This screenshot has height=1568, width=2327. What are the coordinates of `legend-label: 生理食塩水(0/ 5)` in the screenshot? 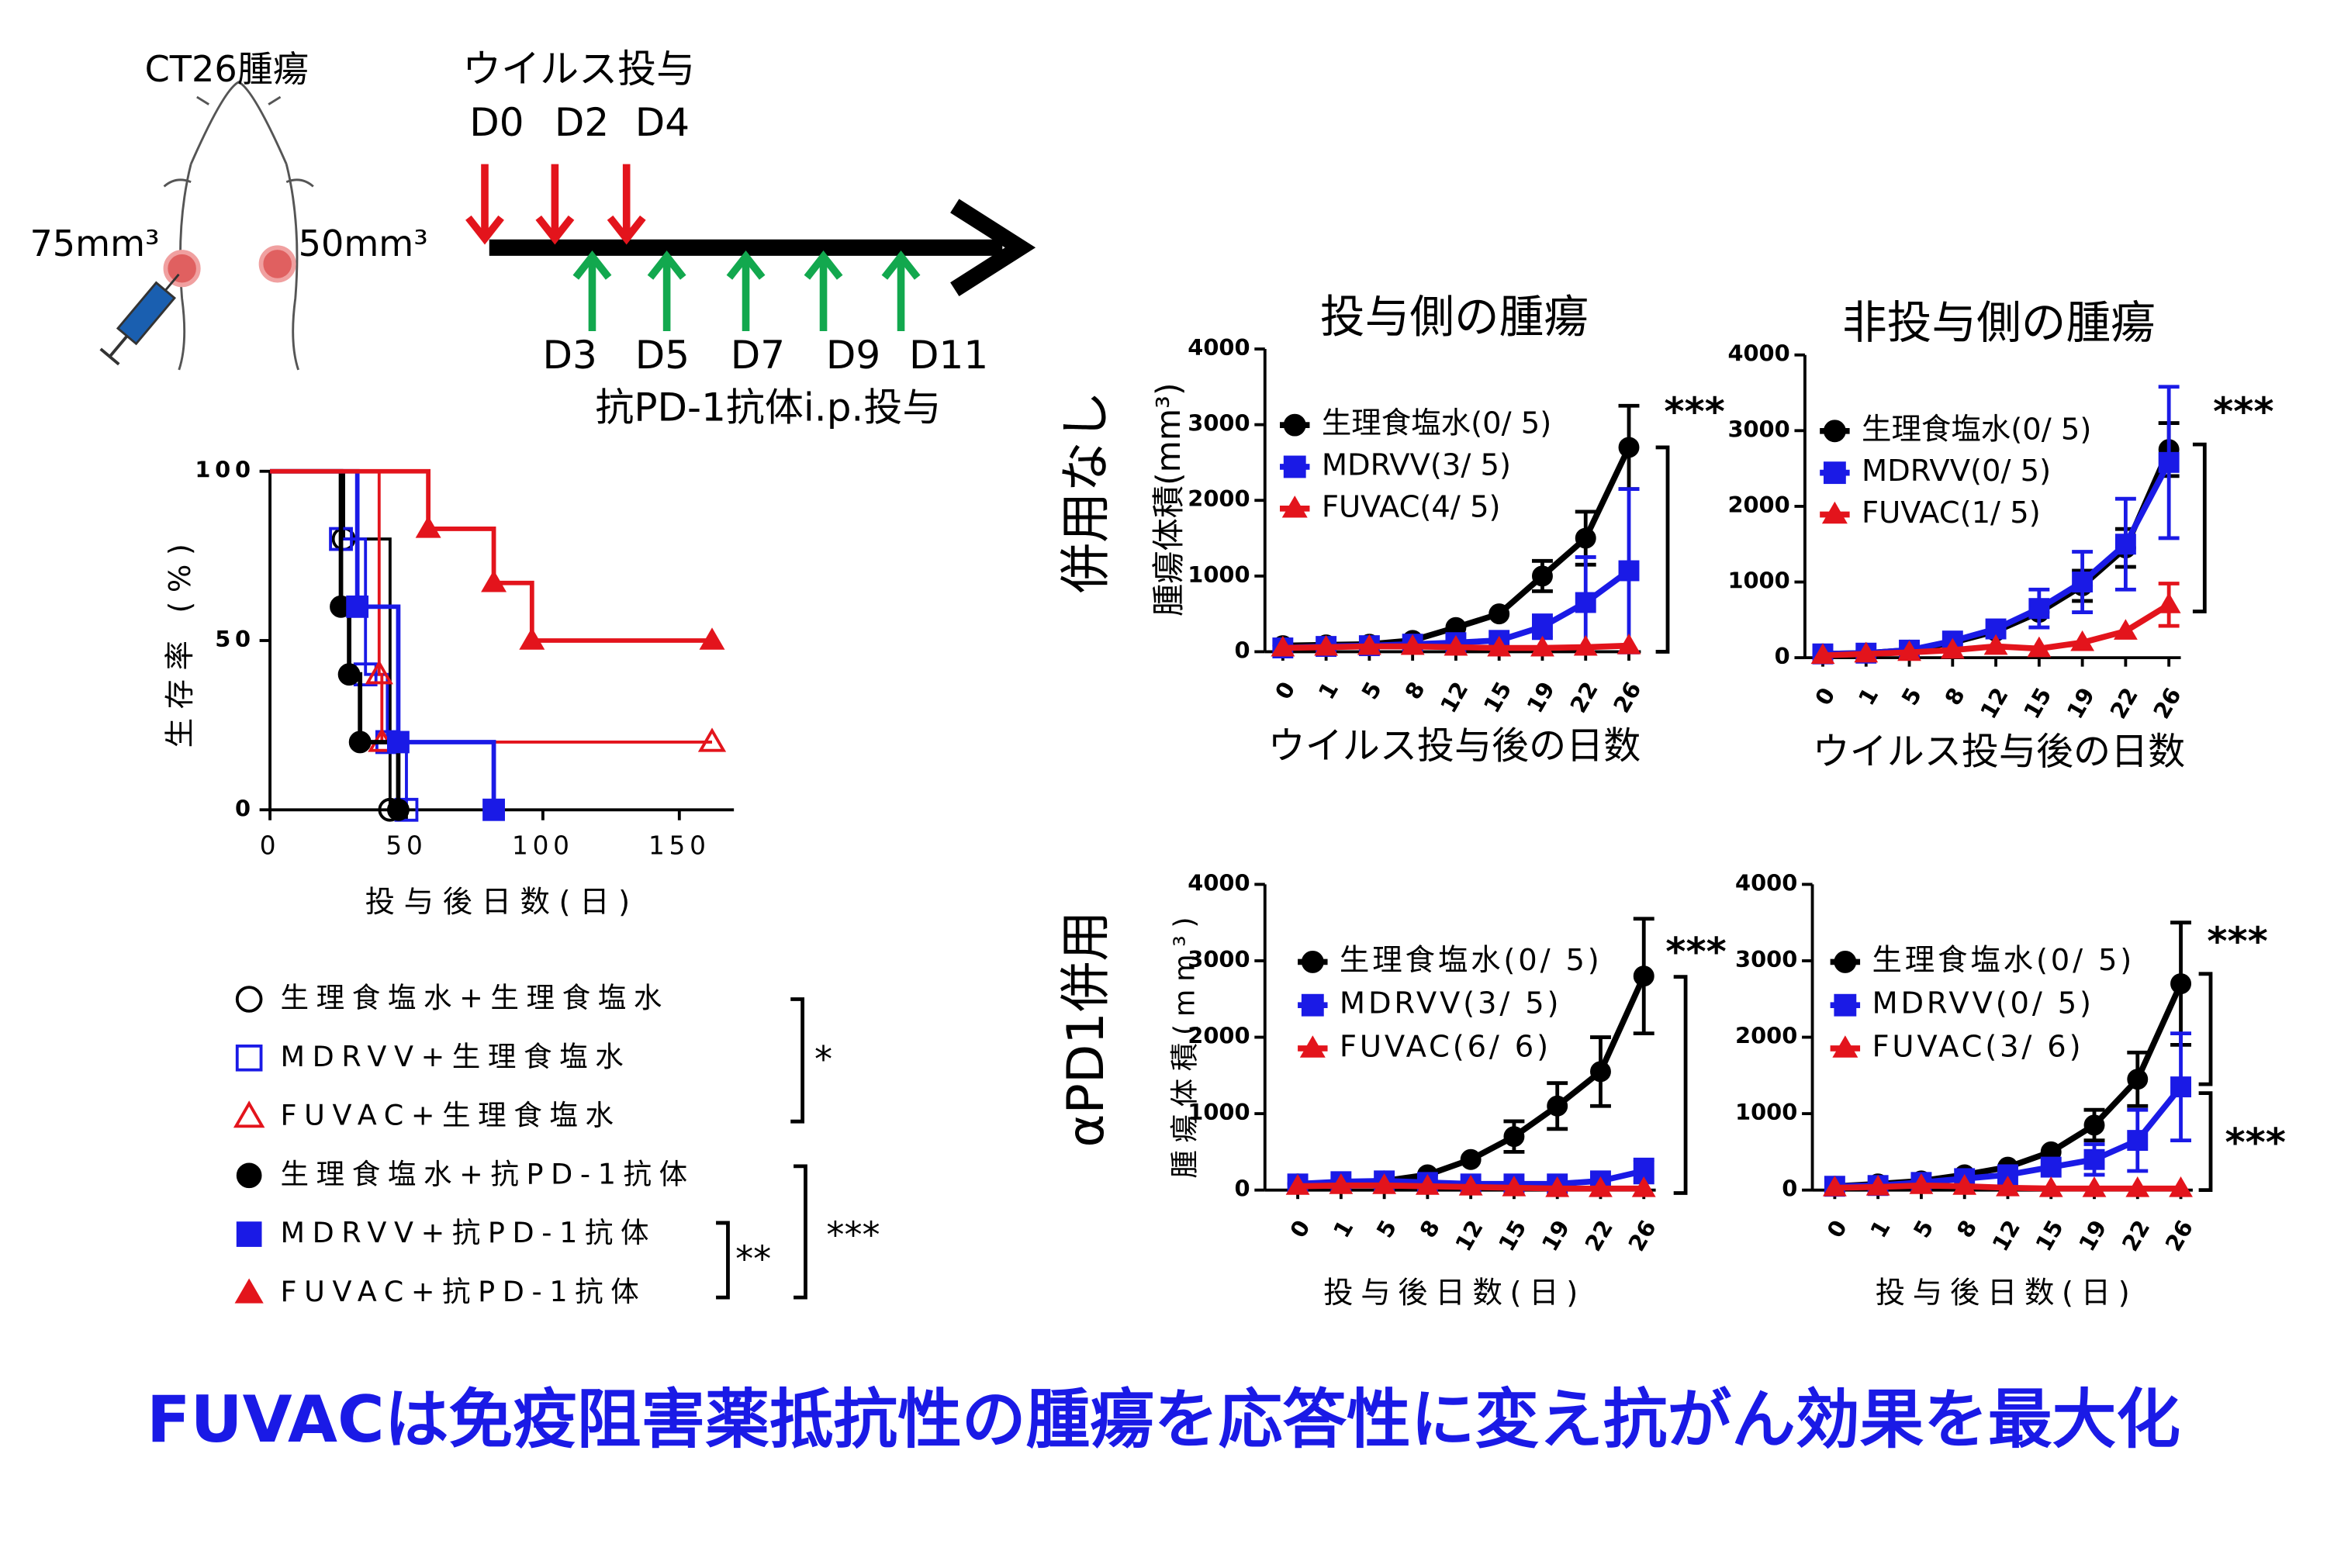 It's located at (1471, 960).